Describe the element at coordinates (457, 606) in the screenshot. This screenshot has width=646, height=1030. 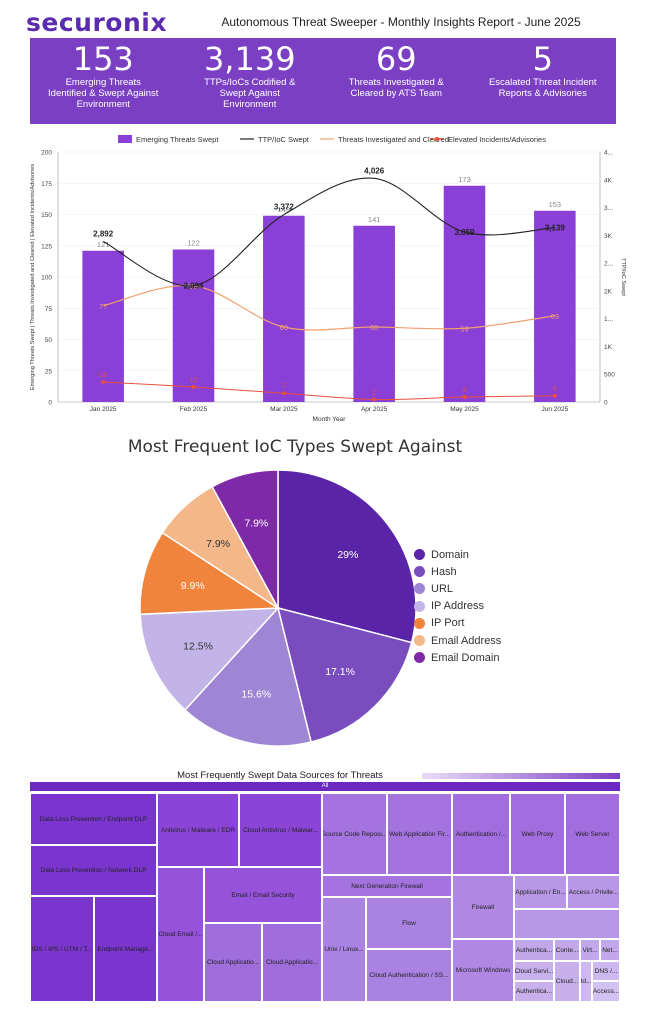
I see `legend-item: IP Address` at that location.